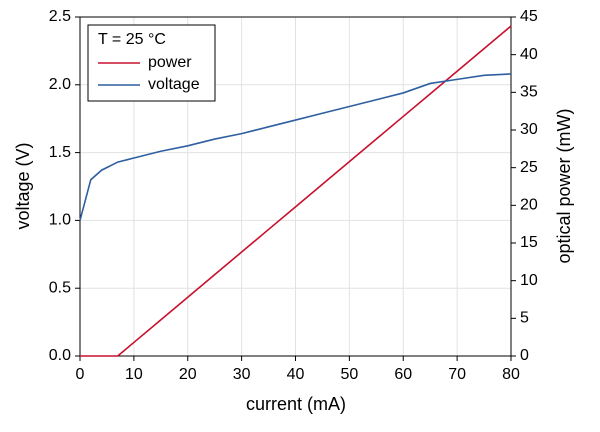 The width and height of the screenshot is (600, 432). What do you see at coordinates (511, 374) in the screenshot?
I see `x-tick-label: 80` at bounding box center [511, 374].